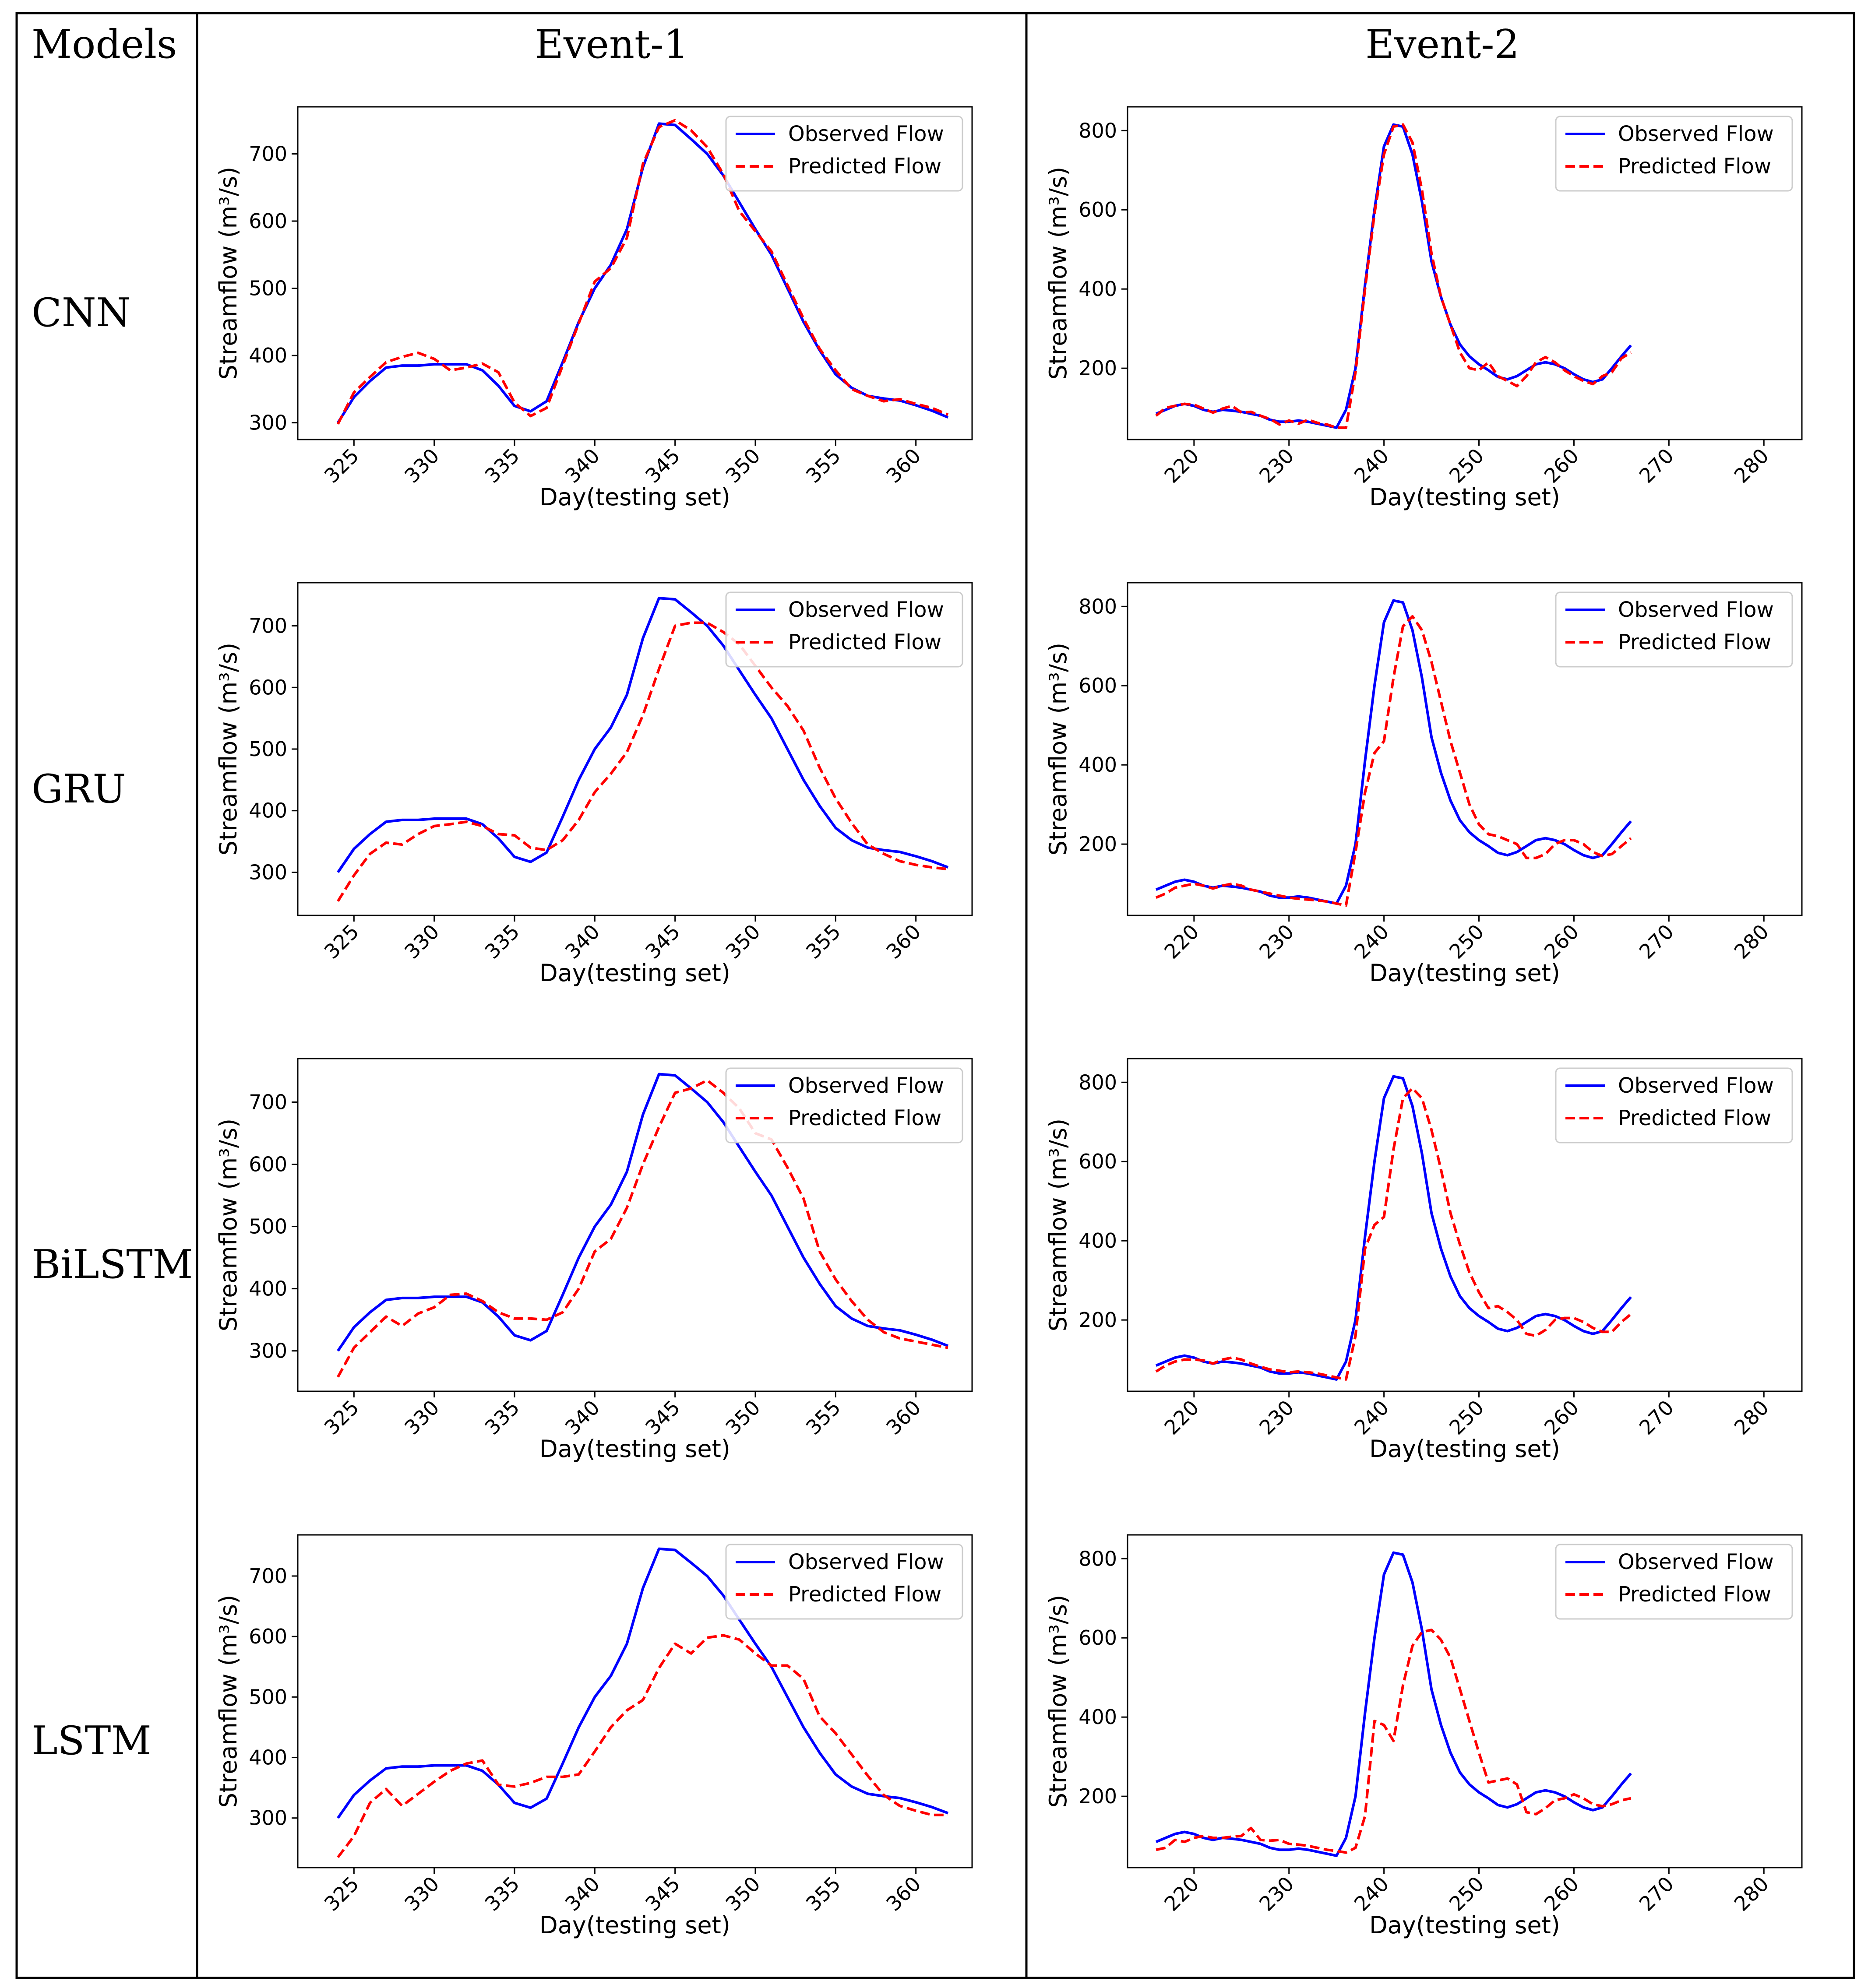  Describe the element at coordinates (104, 44) in the screenshot. I see `models-header: Models` at that location.